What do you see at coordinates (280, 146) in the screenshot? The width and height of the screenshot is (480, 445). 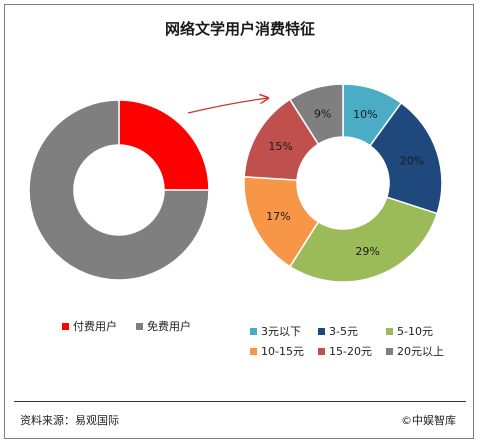 I see `slice-data-label: 15%` at bounding box center [280, 146].